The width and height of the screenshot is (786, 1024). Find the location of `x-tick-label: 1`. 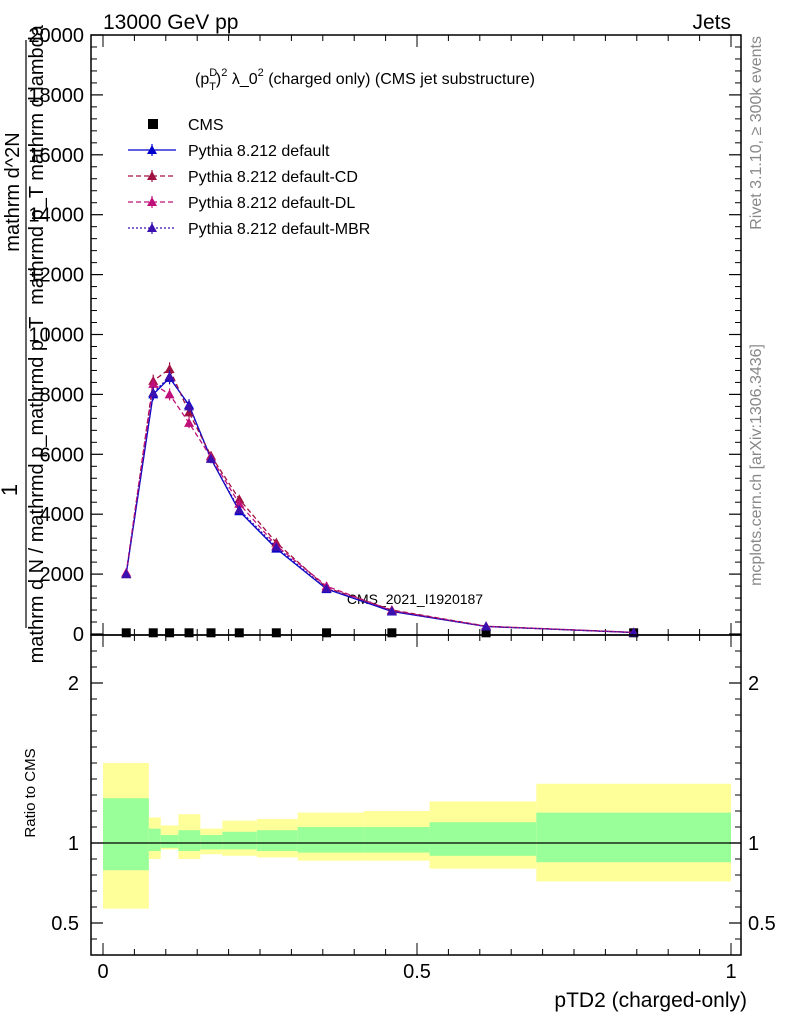

x-tick-label: 1 is located at coordinates (730, 972).